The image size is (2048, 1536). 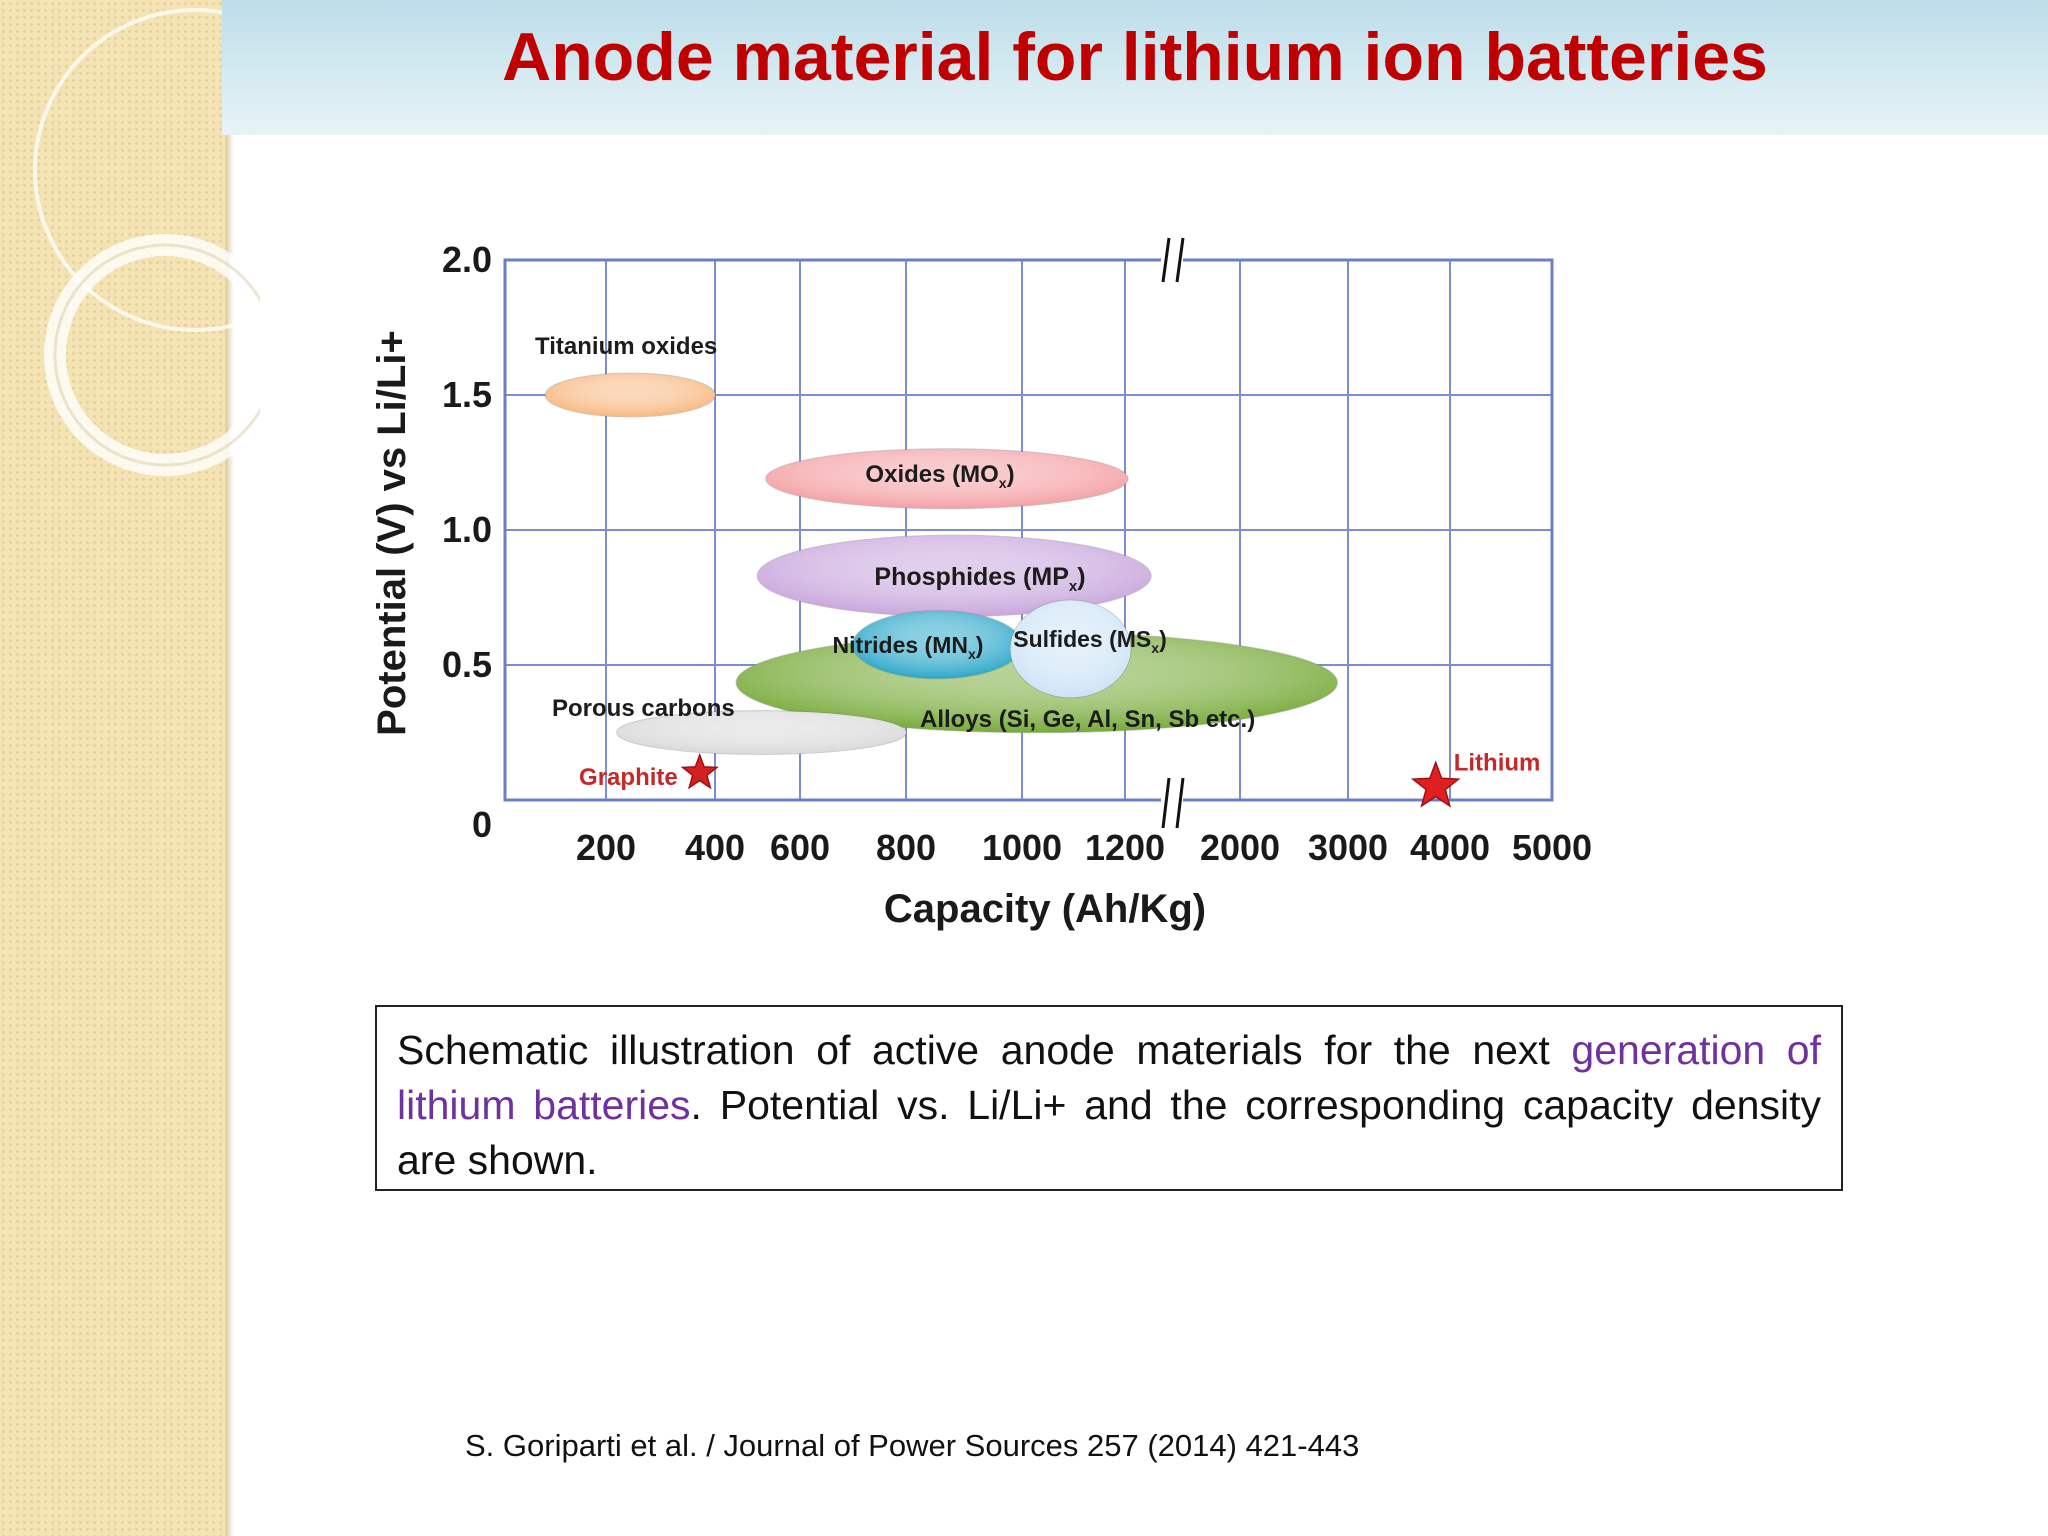 I want to click on y-tick-label: 0, so click(x=482, y=824).